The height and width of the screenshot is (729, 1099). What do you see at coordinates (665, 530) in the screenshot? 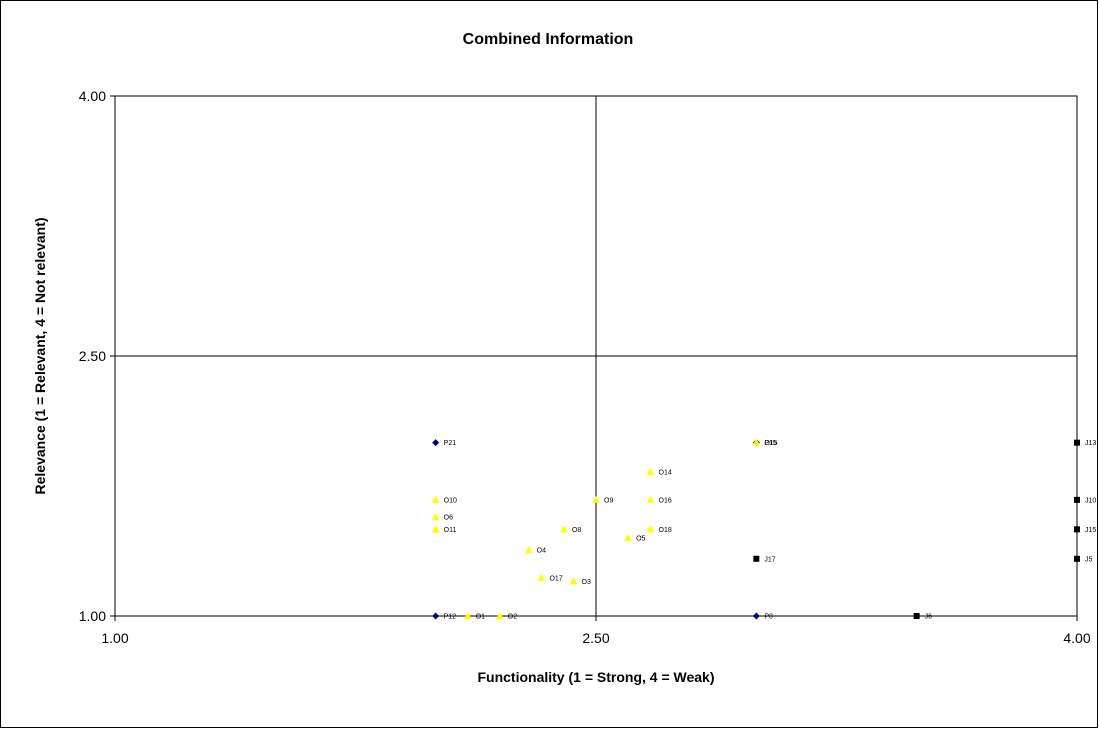
I see `point-label: O18` at bounding box center [665, 530].